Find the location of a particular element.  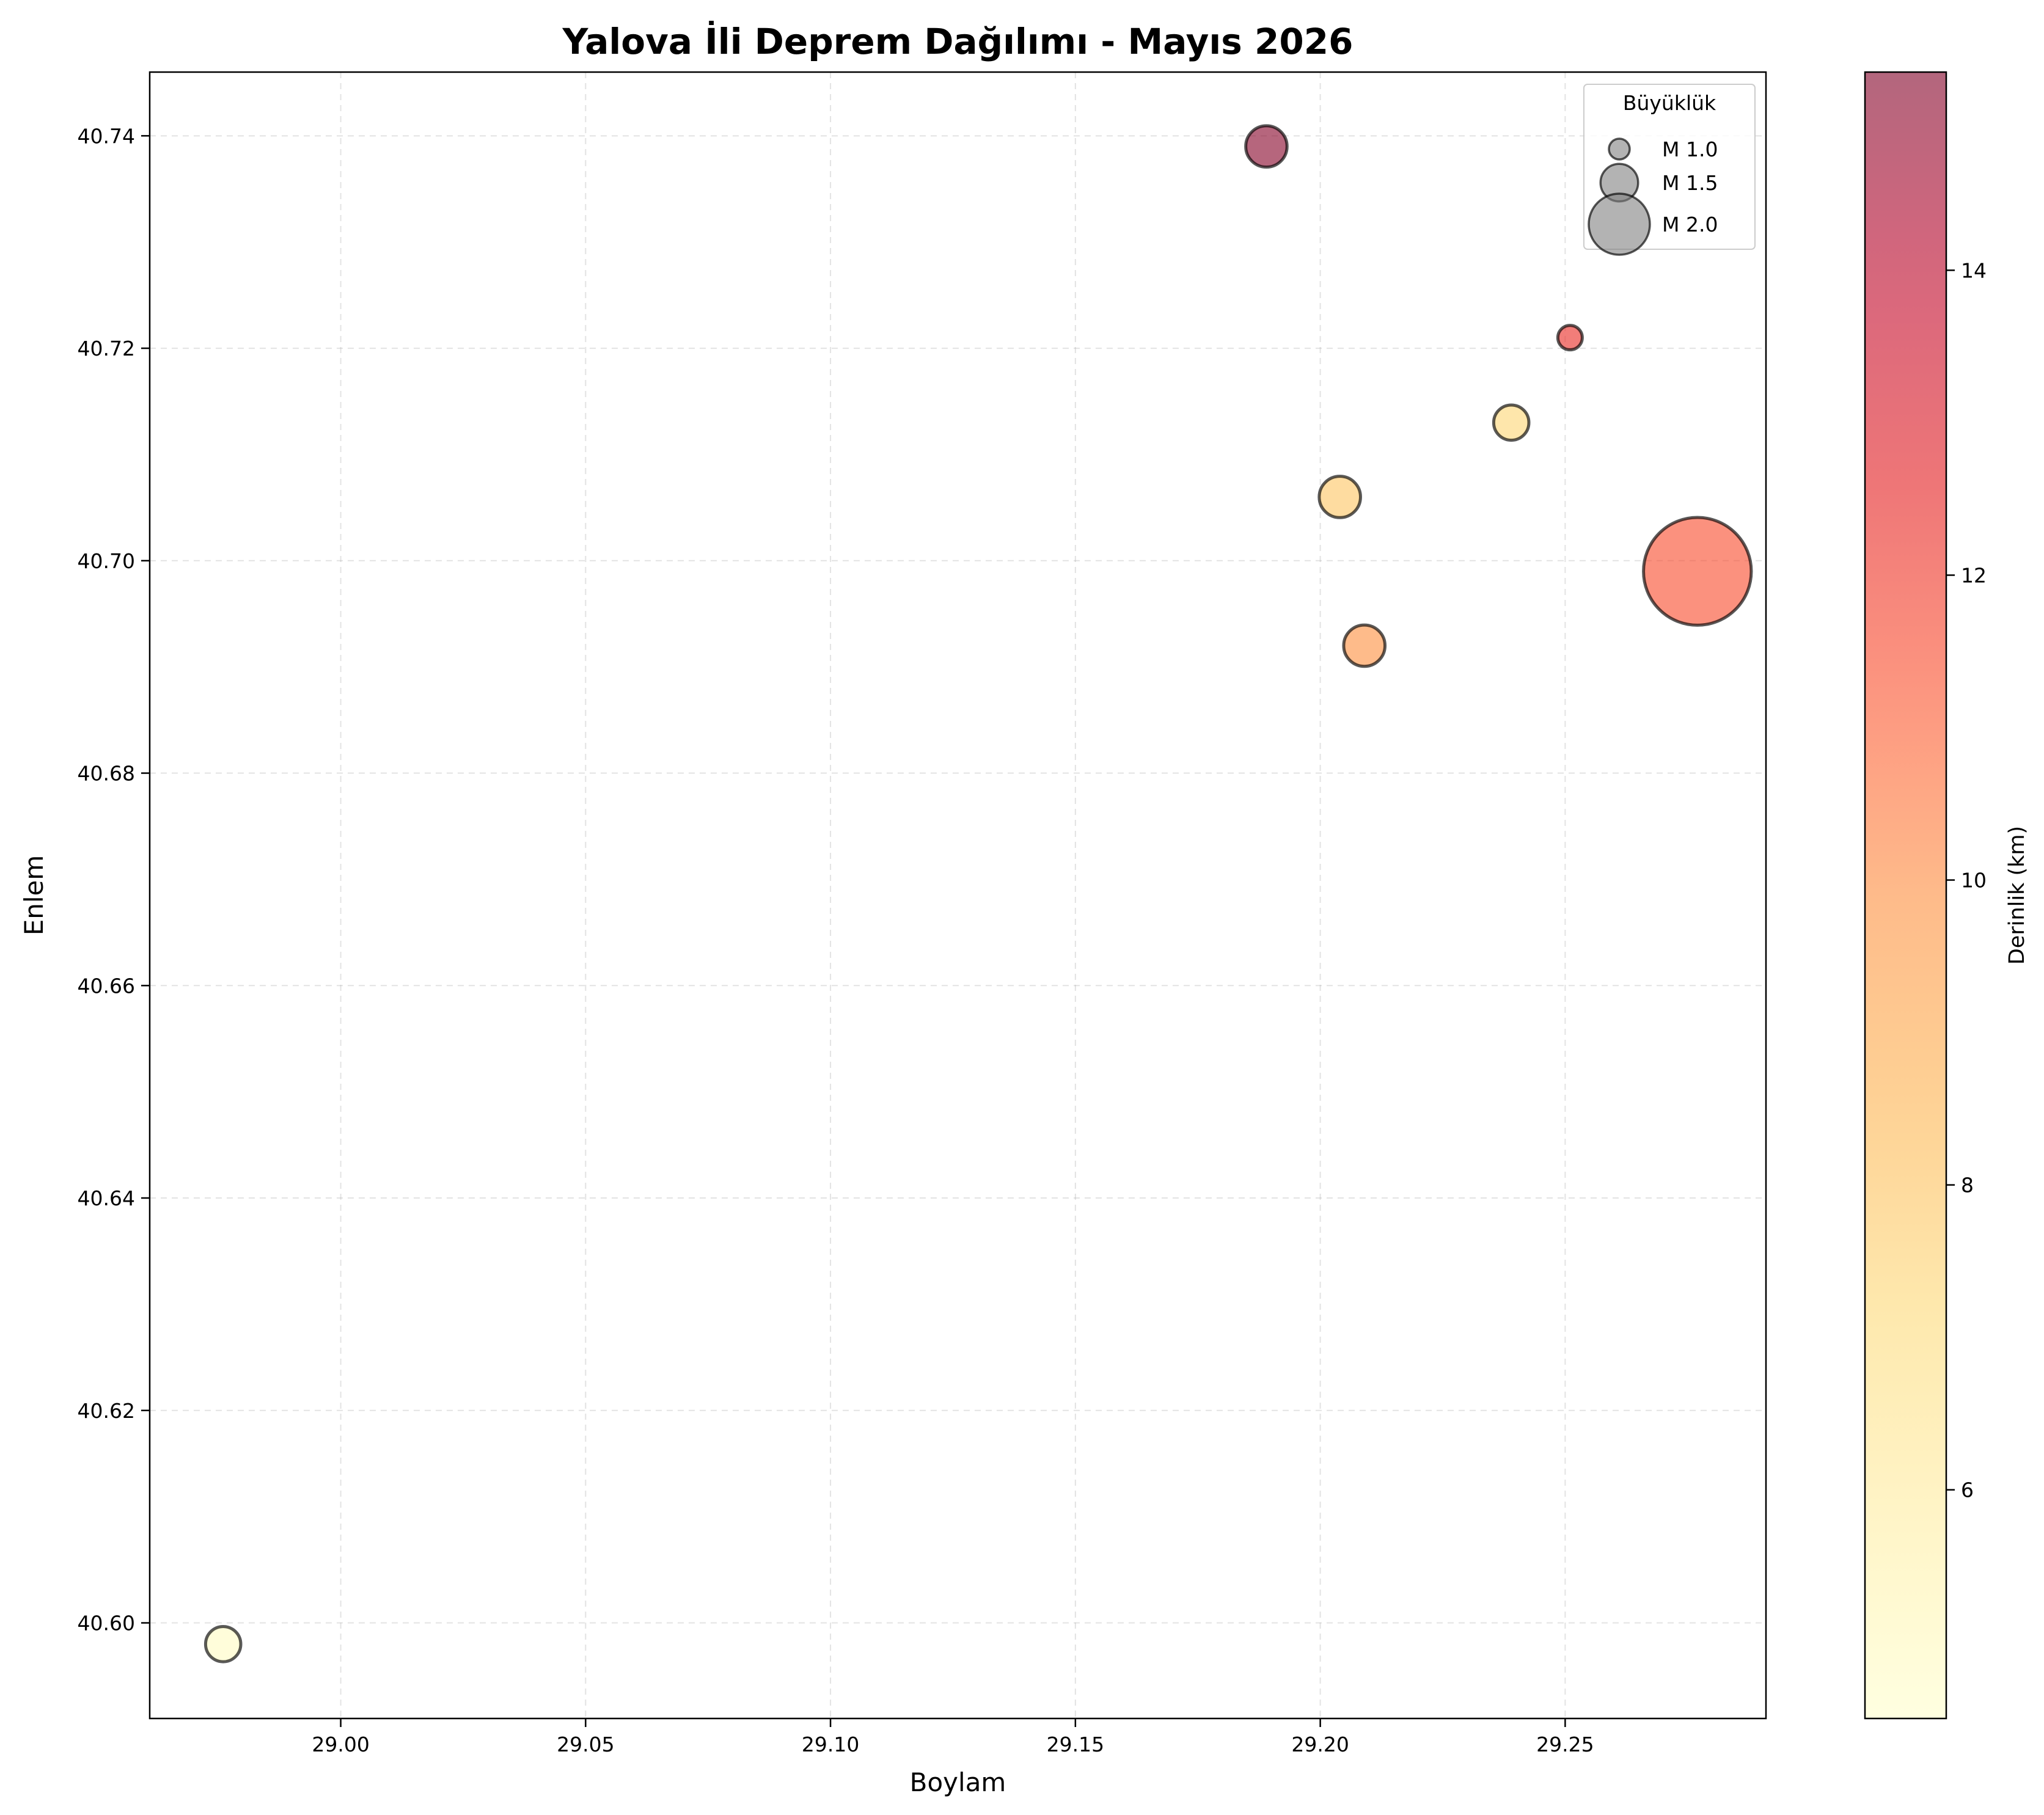

x-axis-ticks: 29.00 29.05 29.10 29.15 29.20 29.25 is located at coordinates (953, 1737).